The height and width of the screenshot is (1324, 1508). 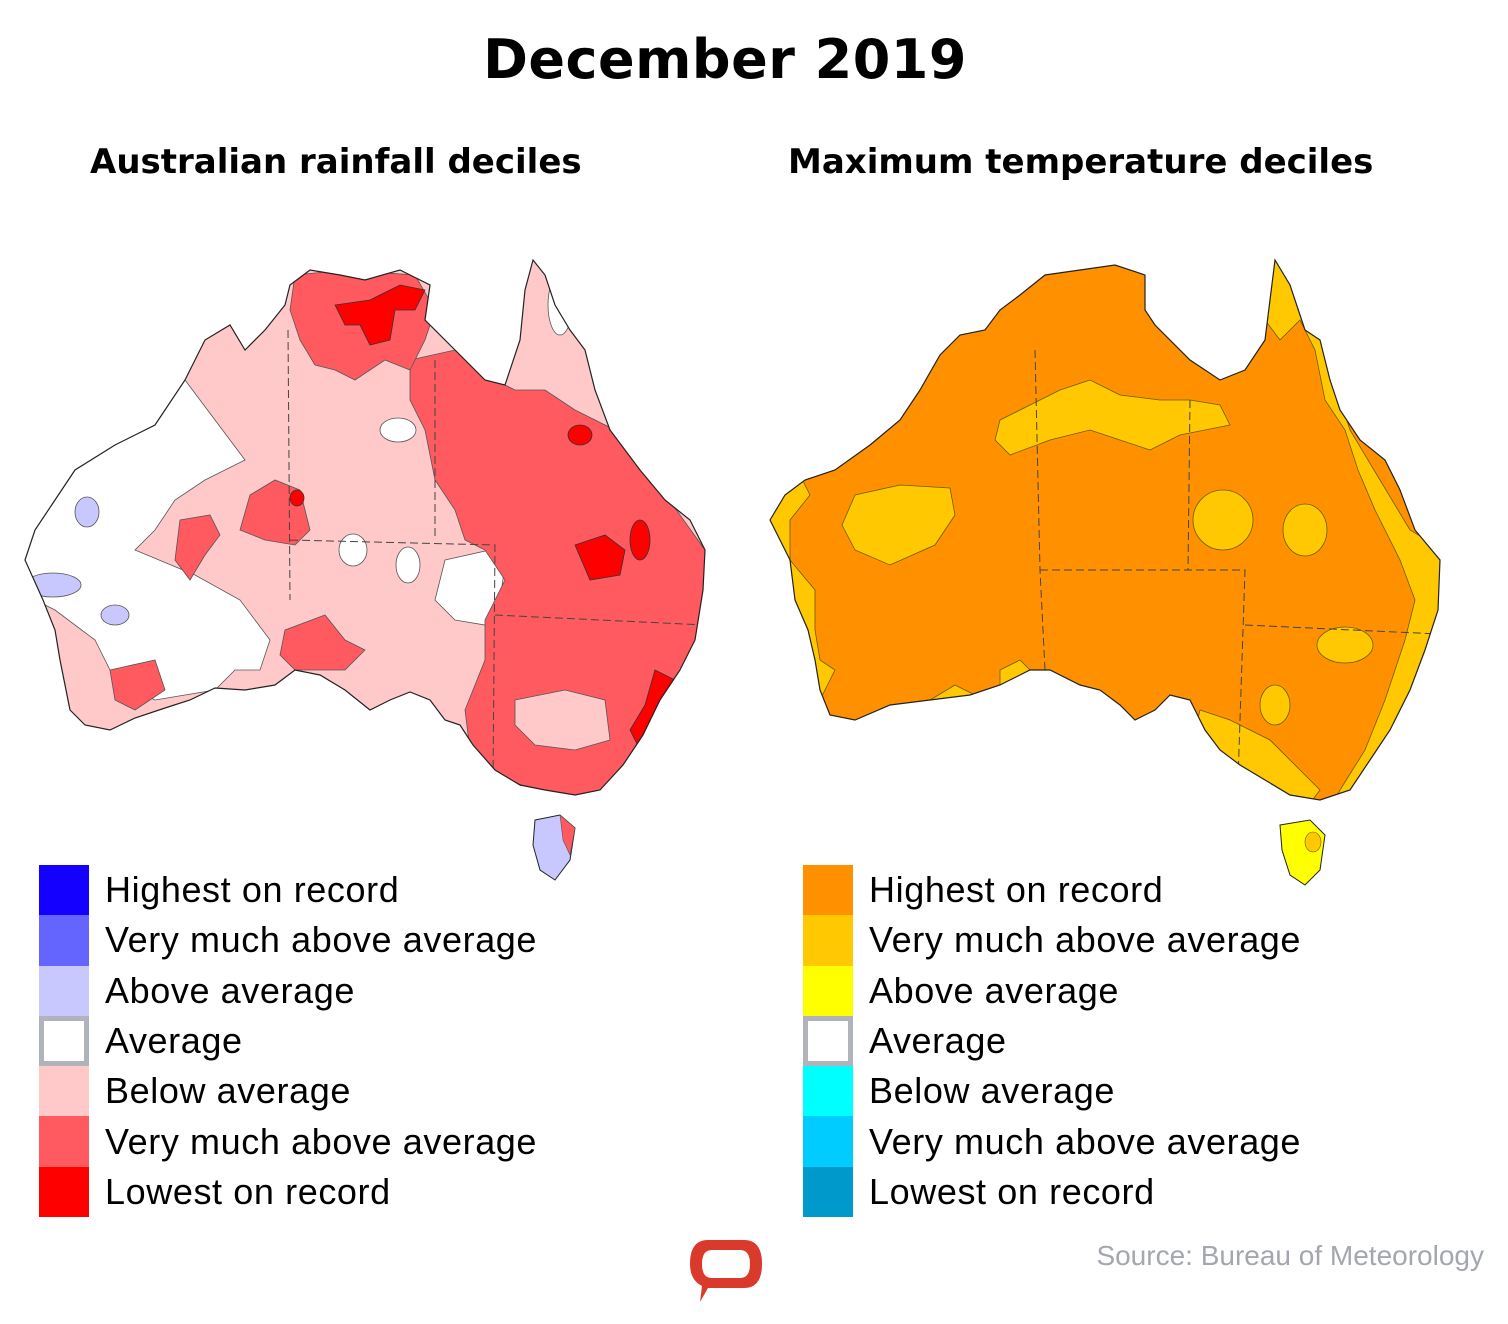 I want to click on page-title: December 2019, so click(x=725, y=59).